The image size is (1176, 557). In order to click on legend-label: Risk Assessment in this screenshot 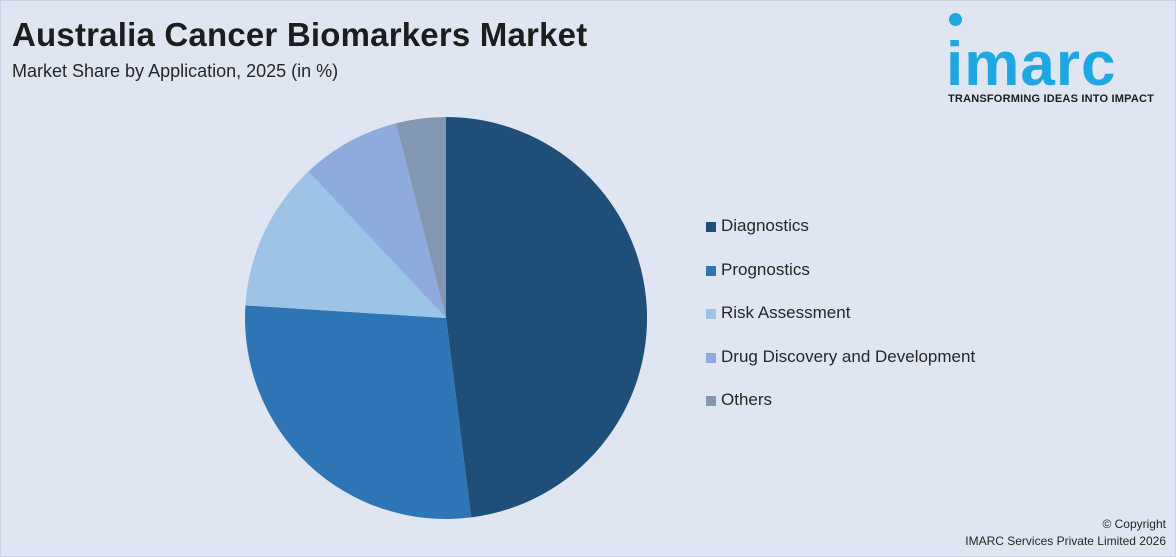, I will do `click(786, 312)`.